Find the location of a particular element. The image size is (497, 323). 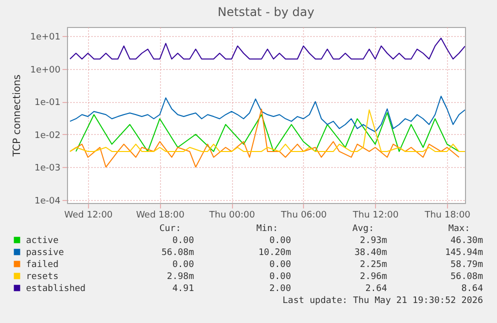

x-tick-label: Thu 00:00 is located at coordinates (232, 215).